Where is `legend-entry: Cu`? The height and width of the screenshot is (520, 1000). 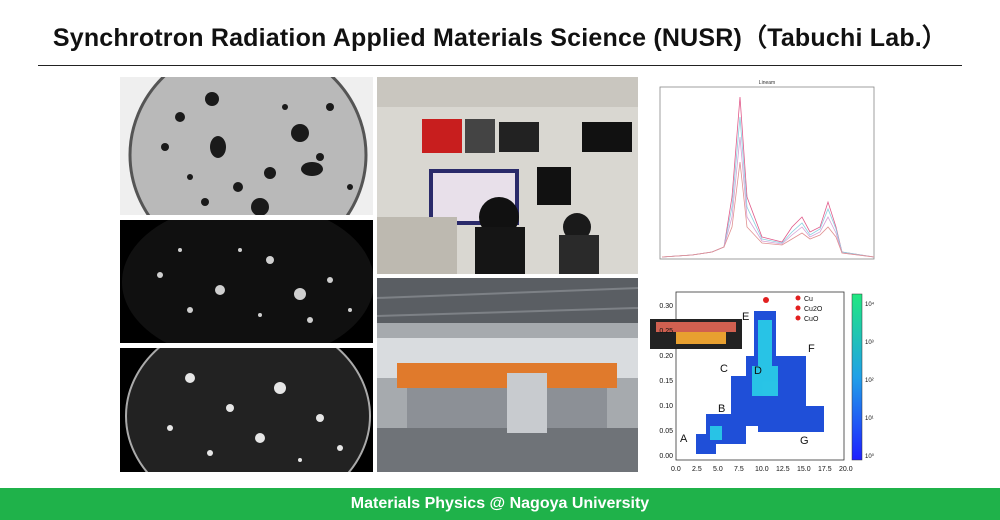 legend-entry: Cu is located at coordinates (808, 299).